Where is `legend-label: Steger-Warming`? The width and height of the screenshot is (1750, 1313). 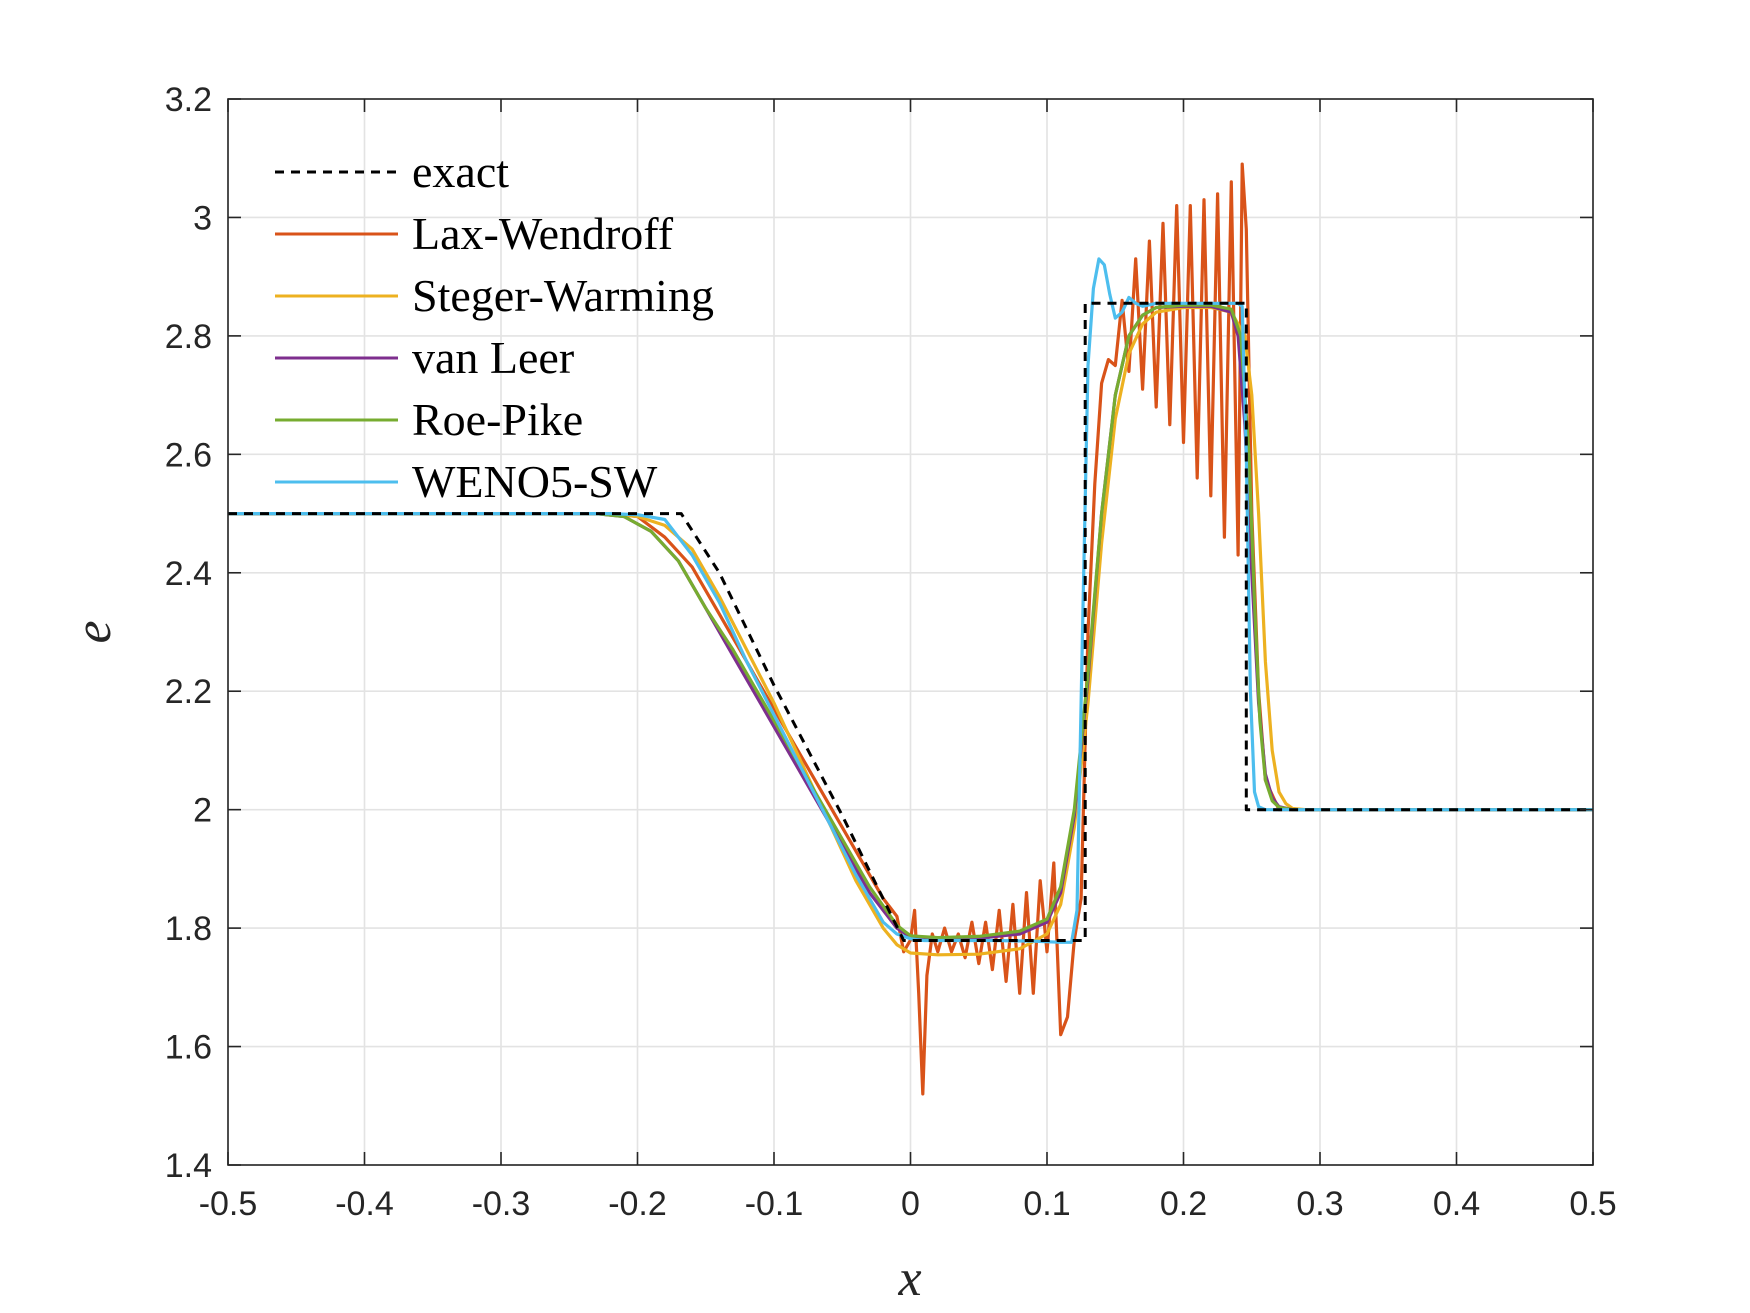 legend-label: Steger-Warming is located at coordinates (563, 295).